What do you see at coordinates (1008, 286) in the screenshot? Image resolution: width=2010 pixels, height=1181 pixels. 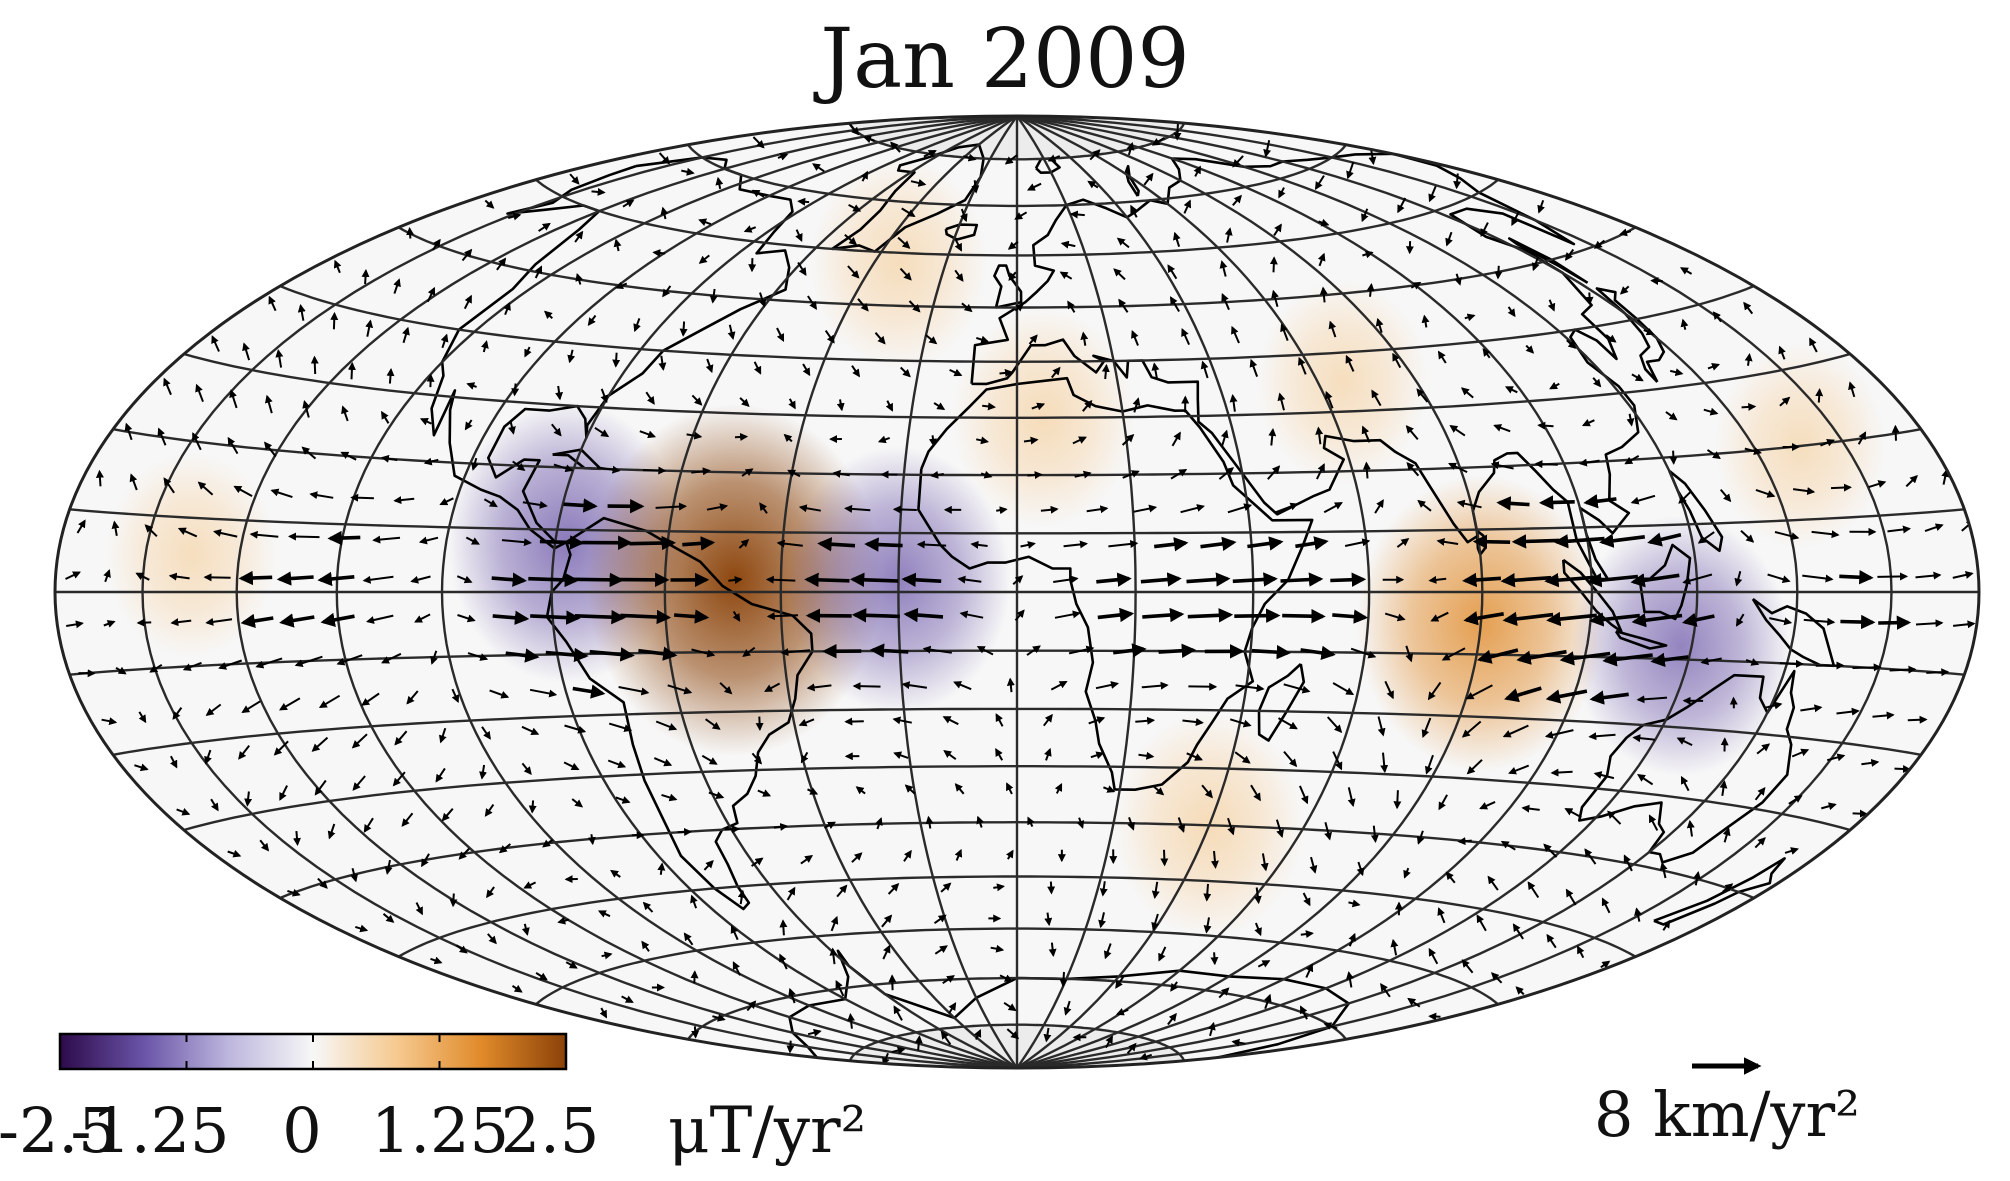 I see `coastline-uk` at bounding box center [1008, 286].